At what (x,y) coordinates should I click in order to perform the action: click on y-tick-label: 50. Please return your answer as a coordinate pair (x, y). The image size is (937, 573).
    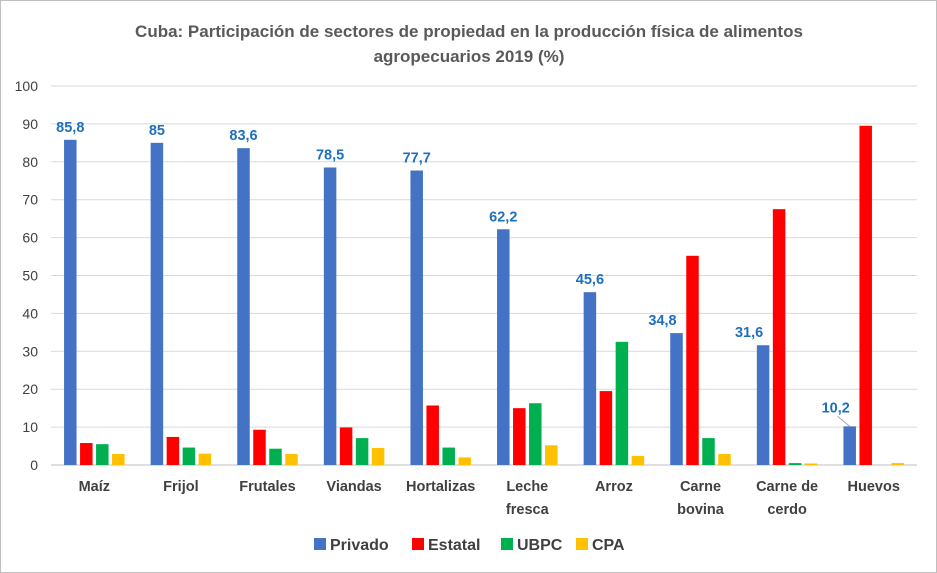
    Looking at the image, I should click on (30, 276).